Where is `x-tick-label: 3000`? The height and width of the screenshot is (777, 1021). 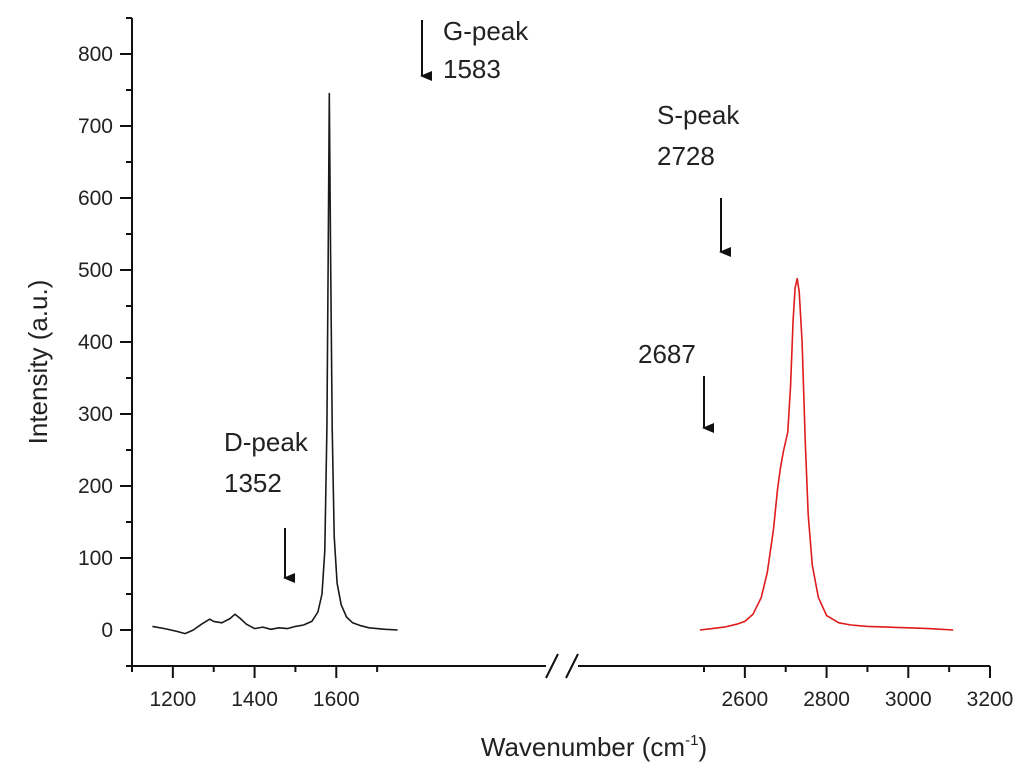 x-tick-label: 3000 is located at coordinates (908, 699).